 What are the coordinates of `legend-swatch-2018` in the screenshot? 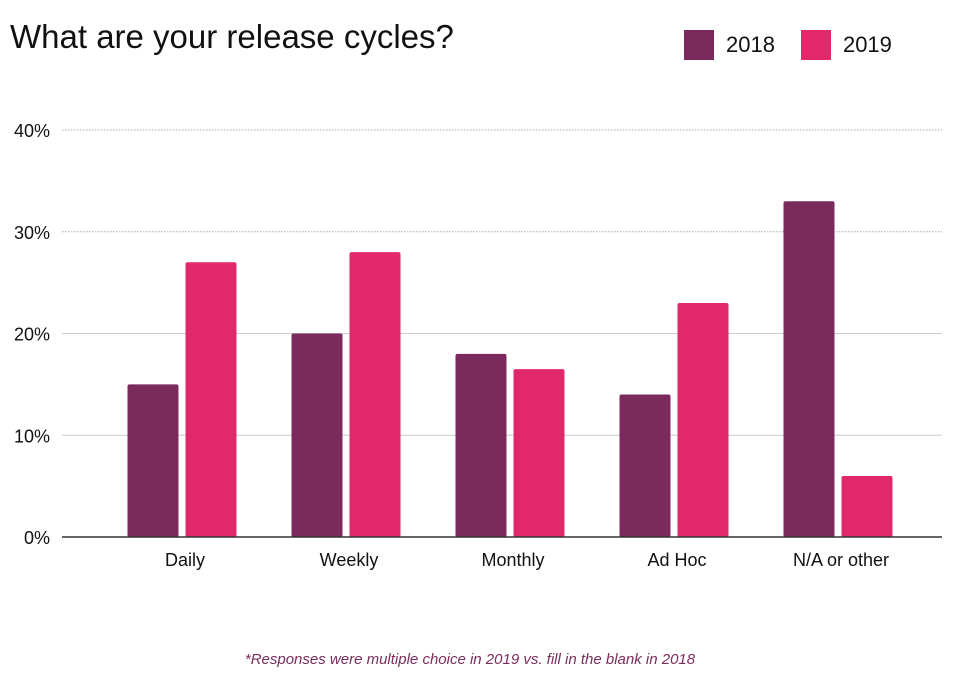 It's located at (699, 45).